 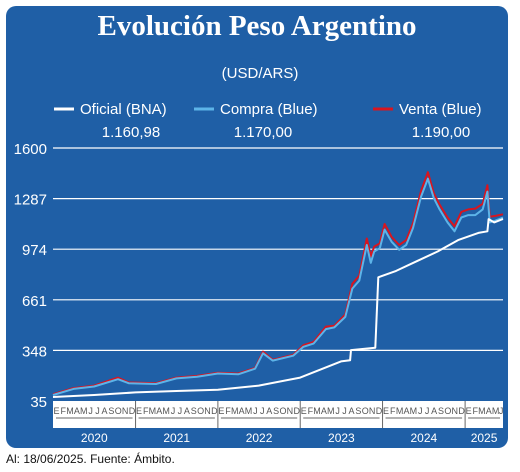 I want to click on legend-label: Compra (Blue), so click(x=269, y=109).